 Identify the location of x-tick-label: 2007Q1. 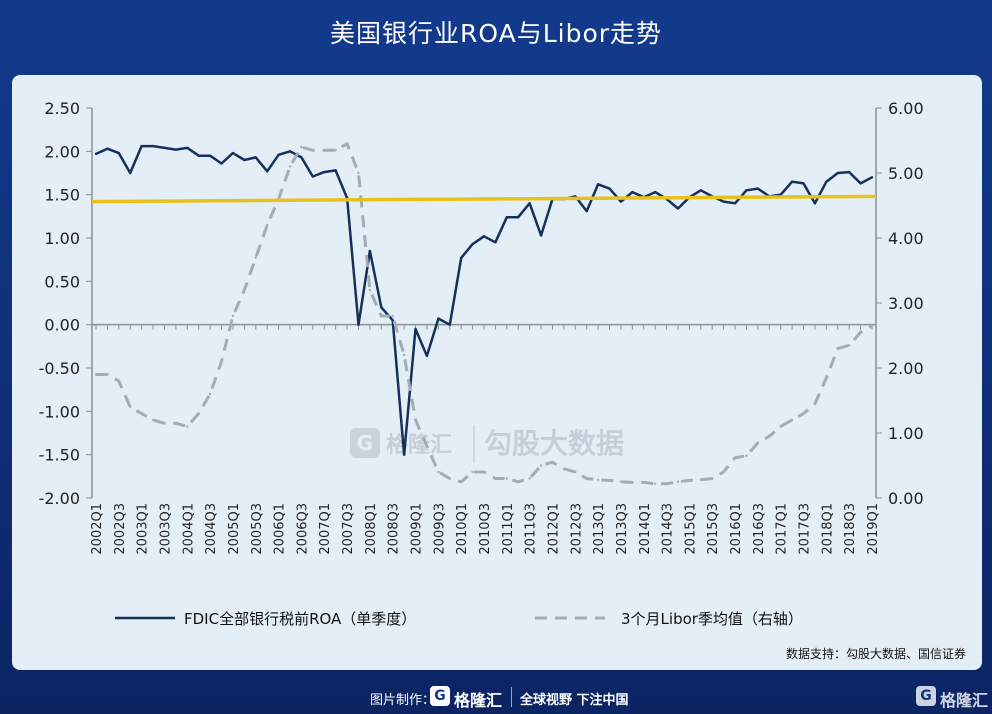
(325, 529).